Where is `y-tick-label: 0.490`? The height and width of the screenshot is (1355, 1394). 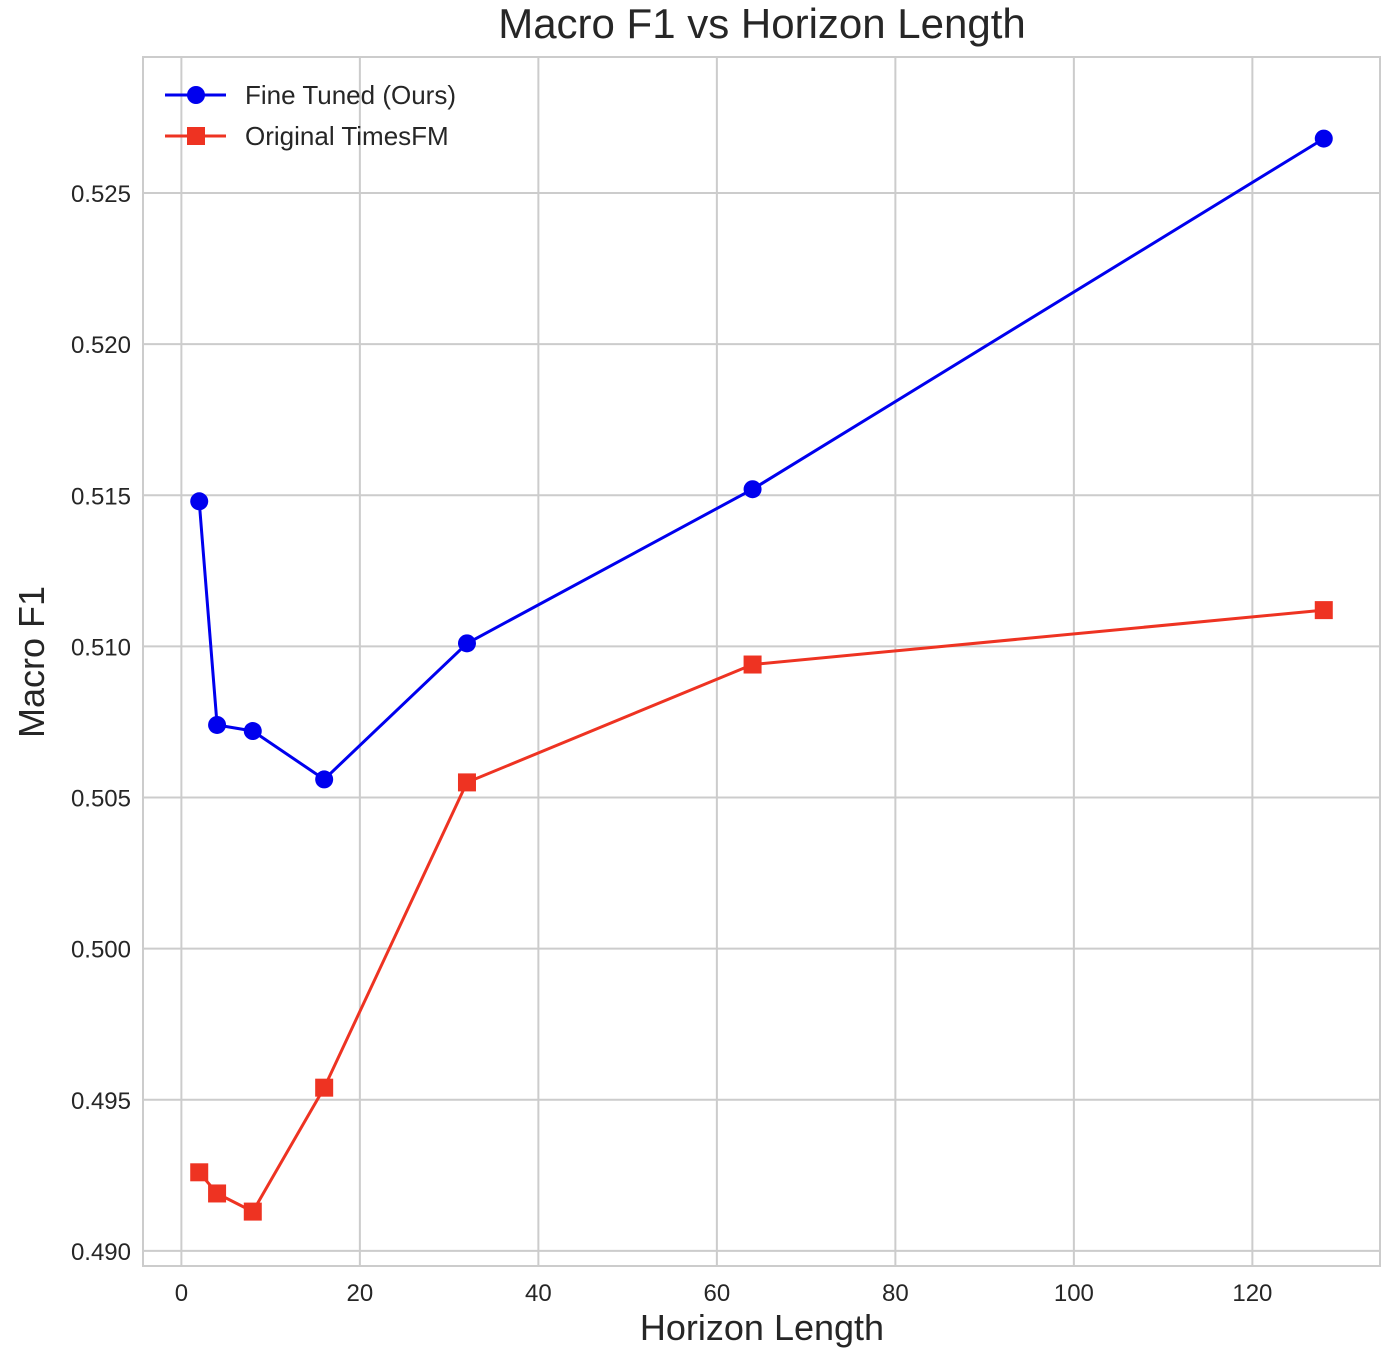
y-tick-label: 0.490 is located at coordinates (101, 1252).